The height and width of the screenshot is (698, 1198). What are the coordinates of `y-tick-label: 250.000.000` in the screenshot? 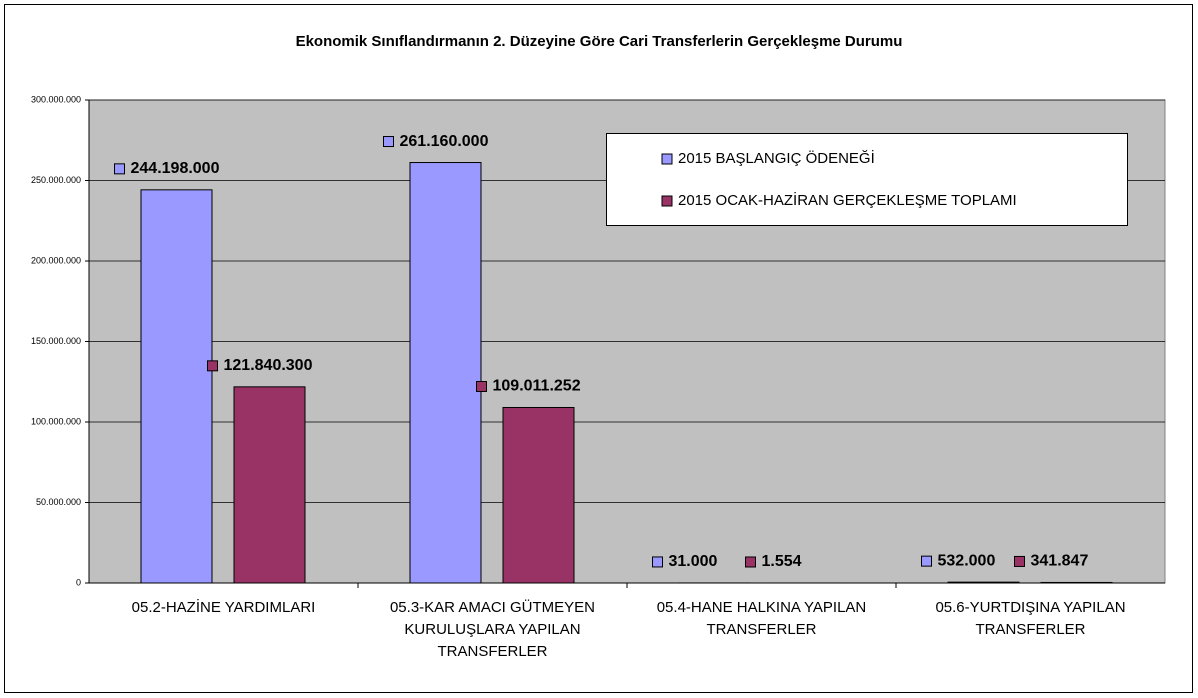 It's located at (56, 180).